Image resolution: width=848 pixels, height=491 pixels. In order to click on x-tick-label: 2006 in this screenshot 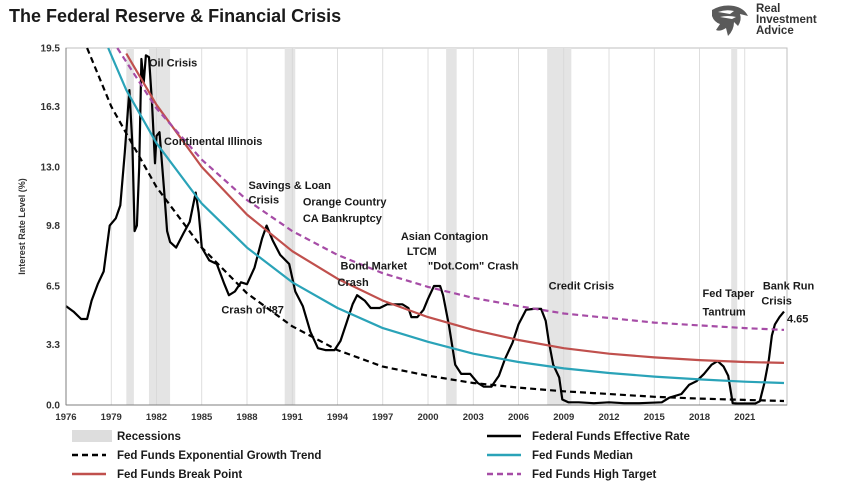, I will do `click(518, 417)`.